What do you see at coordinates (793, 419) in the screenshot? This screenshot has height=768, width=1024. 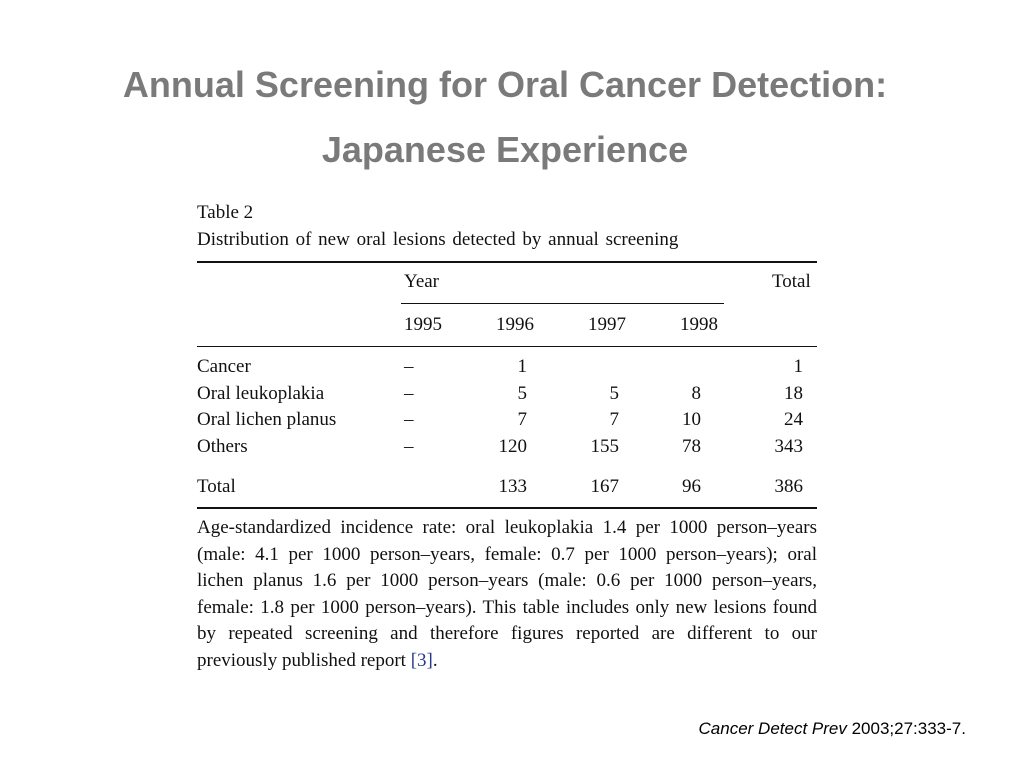 I see `cell-total: 24` at bounding box center [793, 419].